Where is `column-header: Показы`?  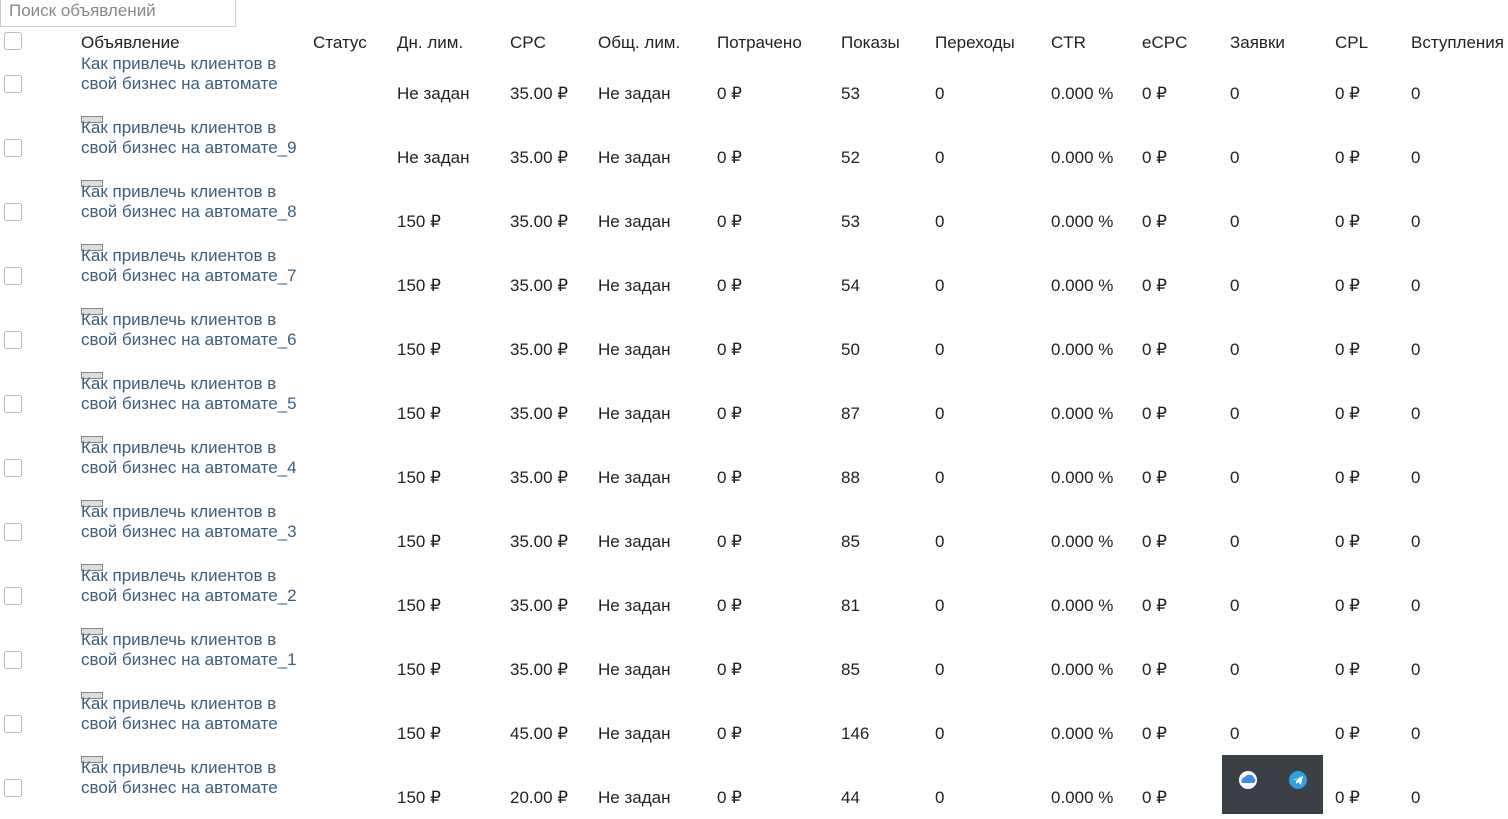 column-header: Показы is located at coordinates (870, 42).